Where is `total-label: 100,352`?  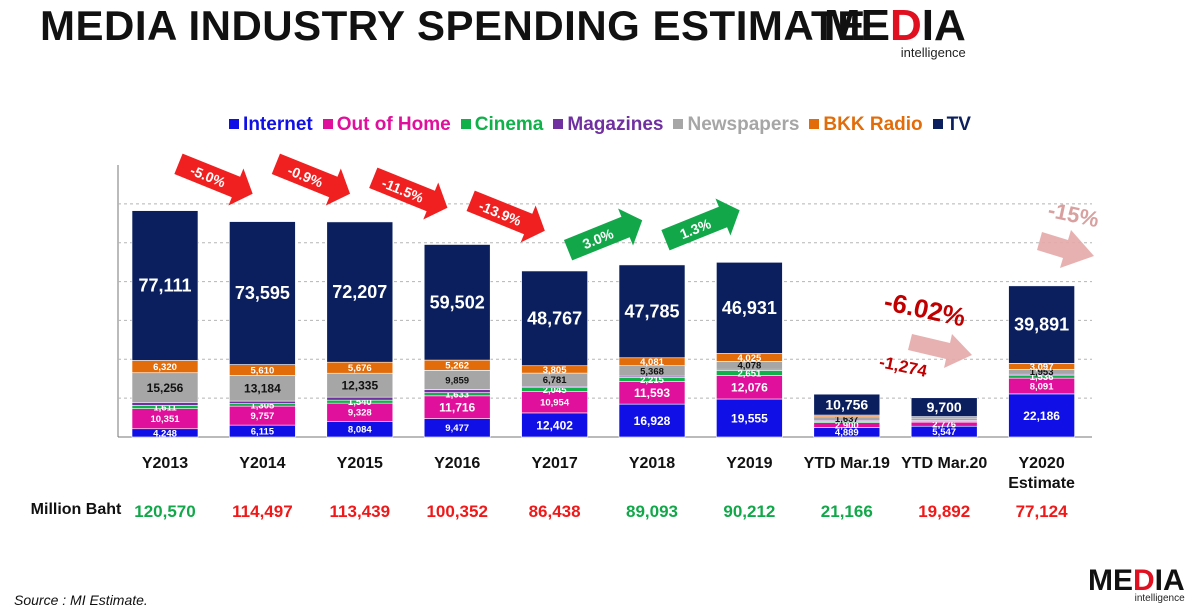 total-label: 100,352 is located at coordinates (456, 511).